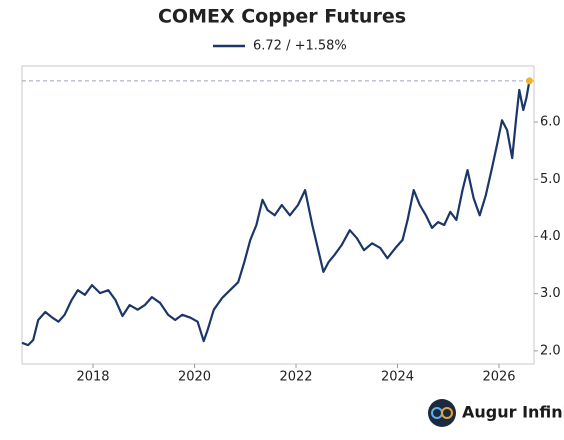  I want to click on legend-label: 6.72 / +1.58%, so click(300, 46).